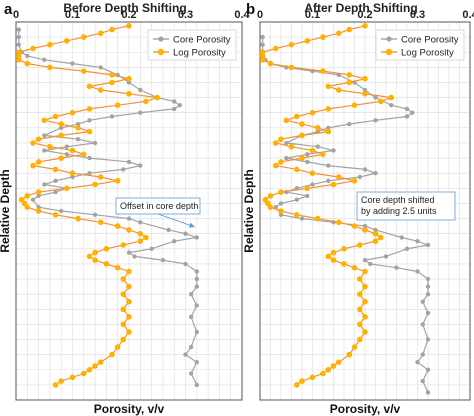  Describe the element at coordinates (398, 200) in the screenshot. I see `annotation-text: Core depth shifted` at that location.